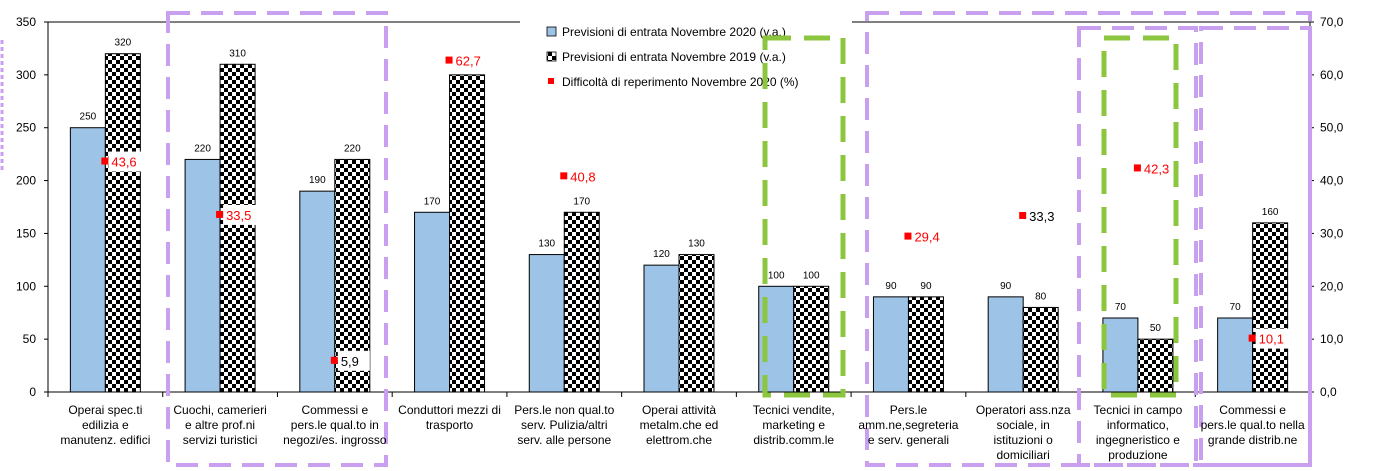  What do you see at coordinates (26, 128) in the screenshot?
I see `y-left-tick-label: 250` at bounding box center [26, 128].